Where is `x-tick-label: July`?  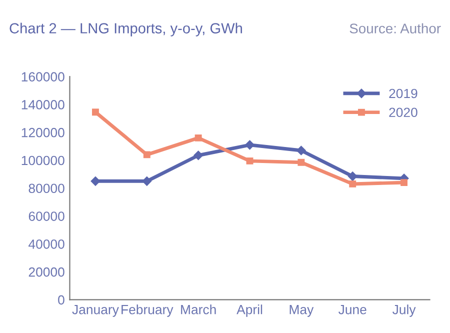 x-tick-label: July is located at coordinates (404, 310).